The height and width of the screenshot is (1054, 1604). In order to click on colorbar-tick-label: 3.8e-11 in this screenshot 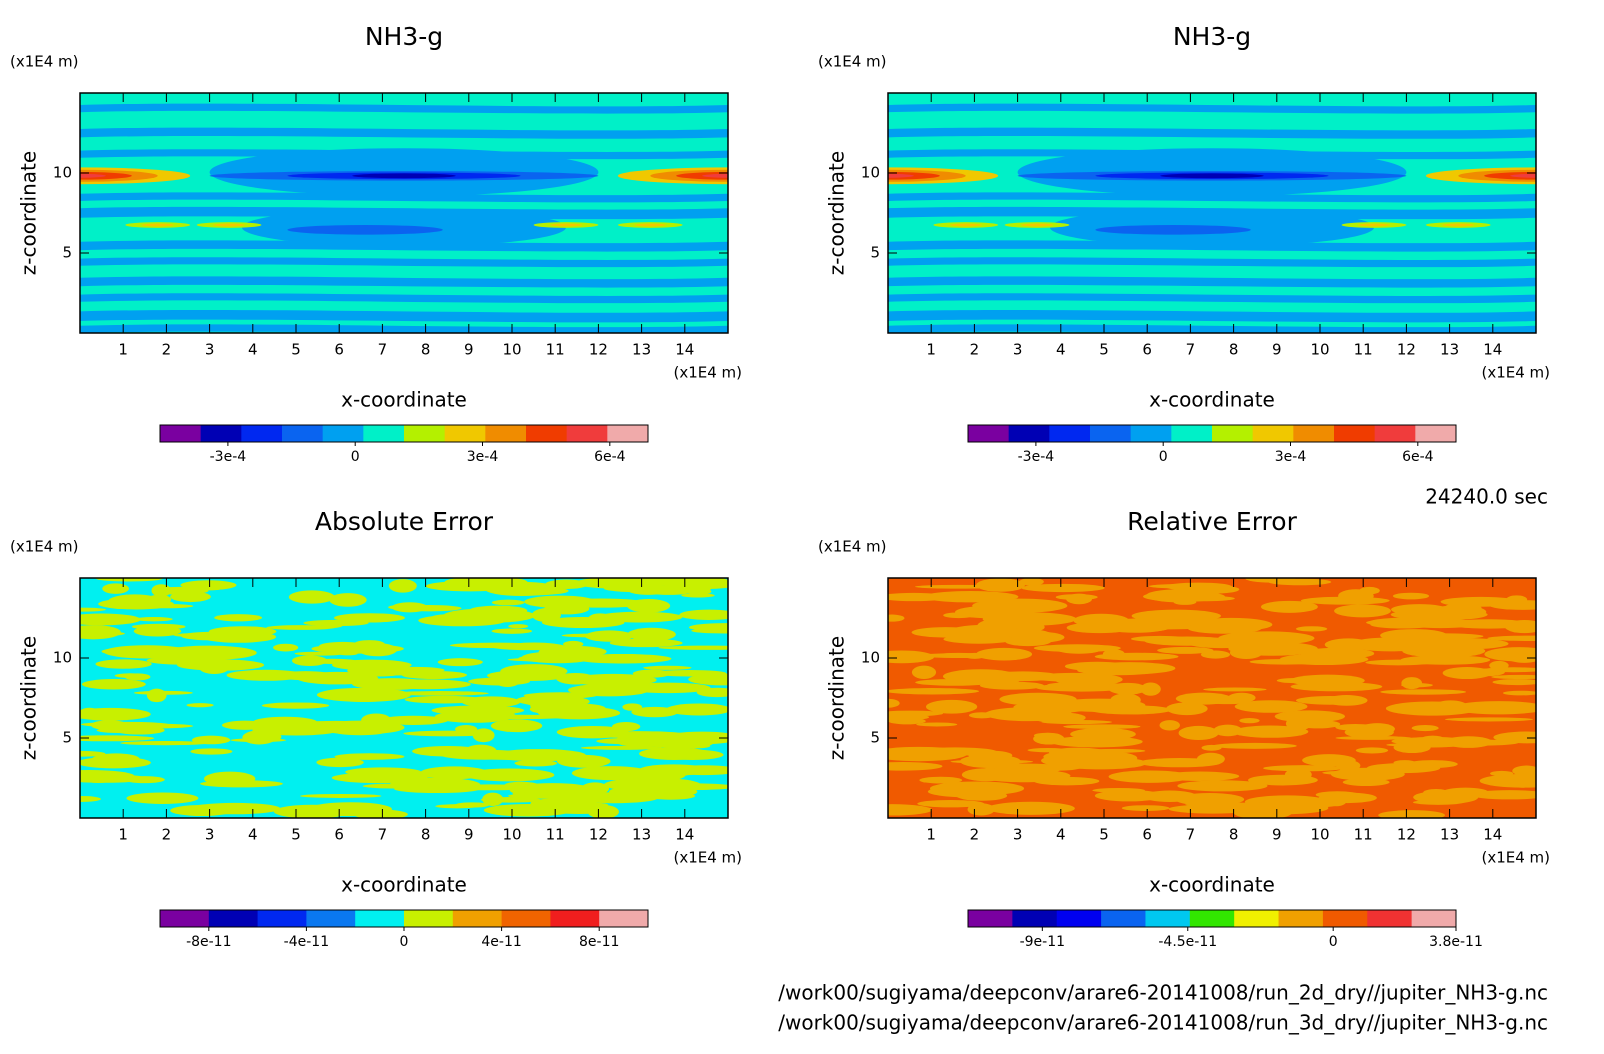, I will do `click(1456, 942)`.